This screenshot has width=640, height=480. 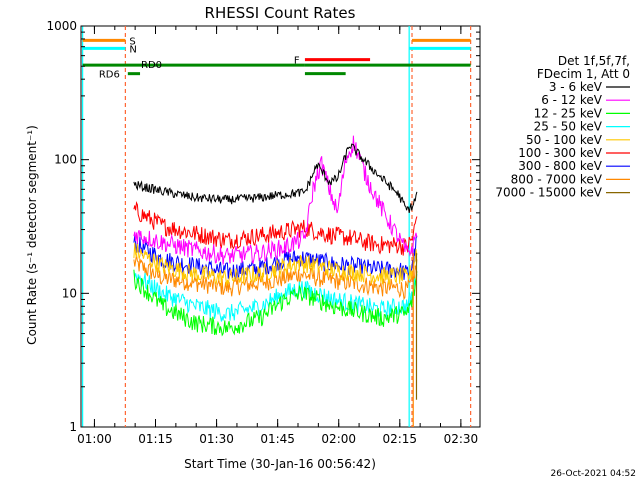 What do you see at coordinates (568, 127) in the screenshot?
I see `legend-entry-label: 25 - 50 keV` at bounding box center [568, 127].